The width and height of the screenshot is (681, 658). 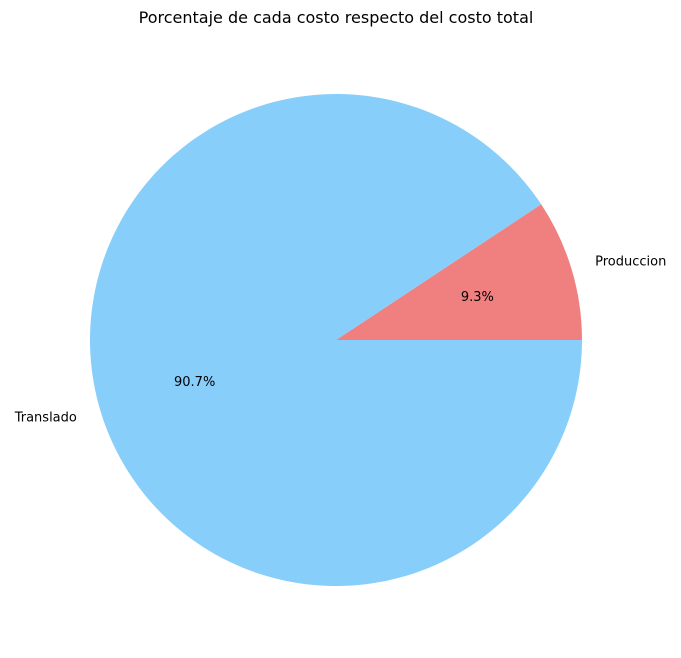 What do you see at coordinates (45, 417) in the screenshot?
I see `slice-label-translado: Translado` at bounding box center [45, 417].